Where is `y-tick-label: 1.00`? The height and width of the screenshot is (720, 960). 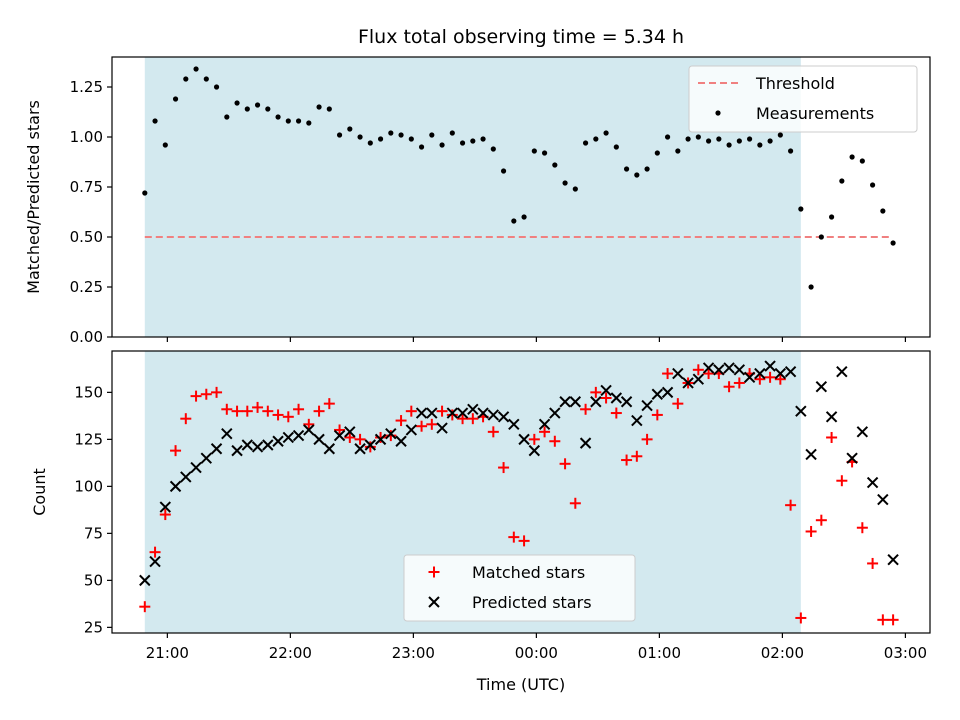 y-tick-label: 1.00 is located at coordinates (86, 137).